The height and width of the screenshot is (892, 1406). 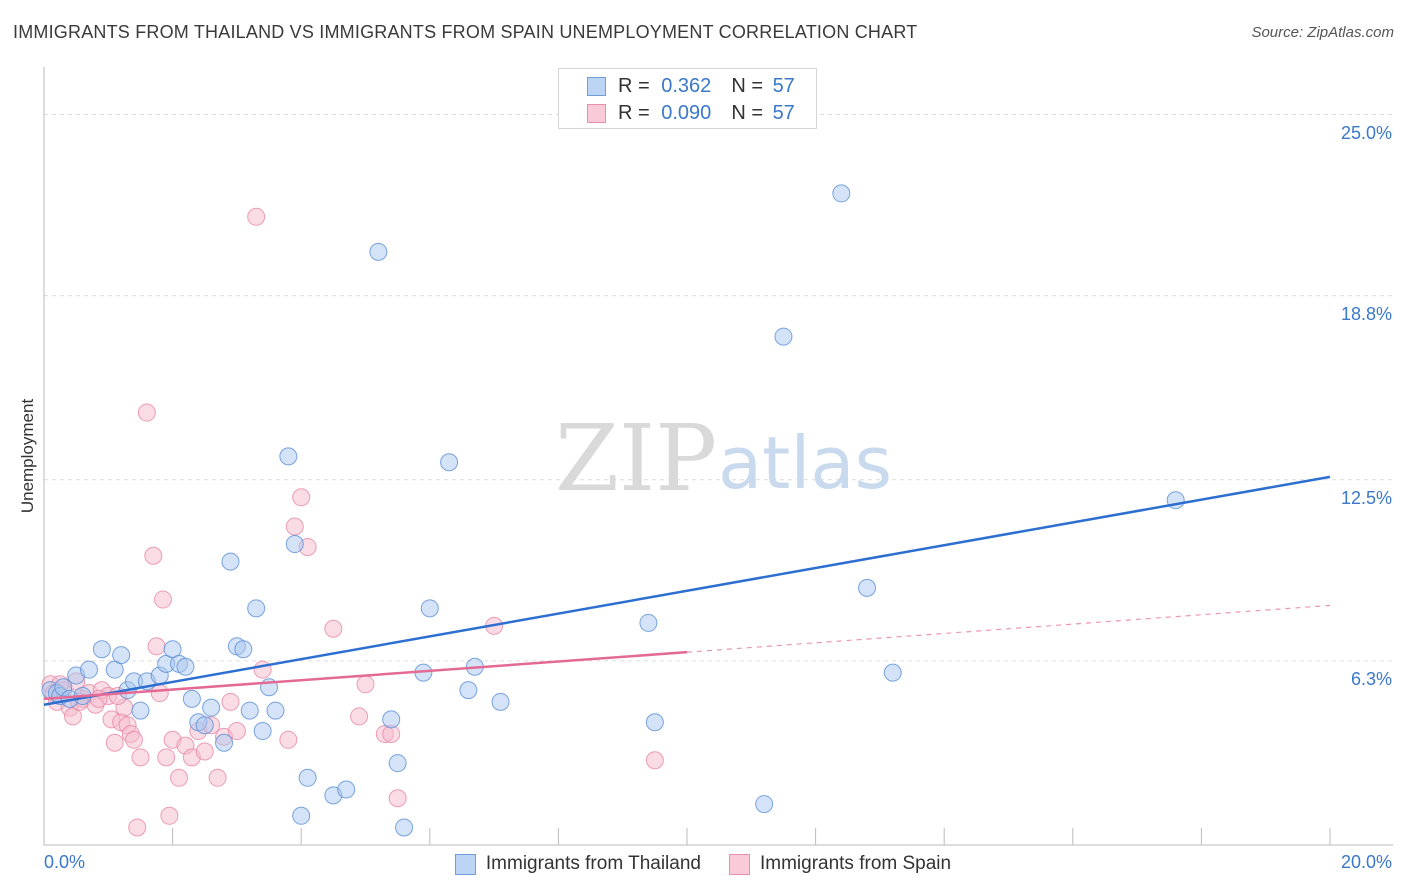 What do you see at coordinates (805, 463) in the screenshot?
I see `watermark-atlas: atlas` at bounding box center [805, 463].